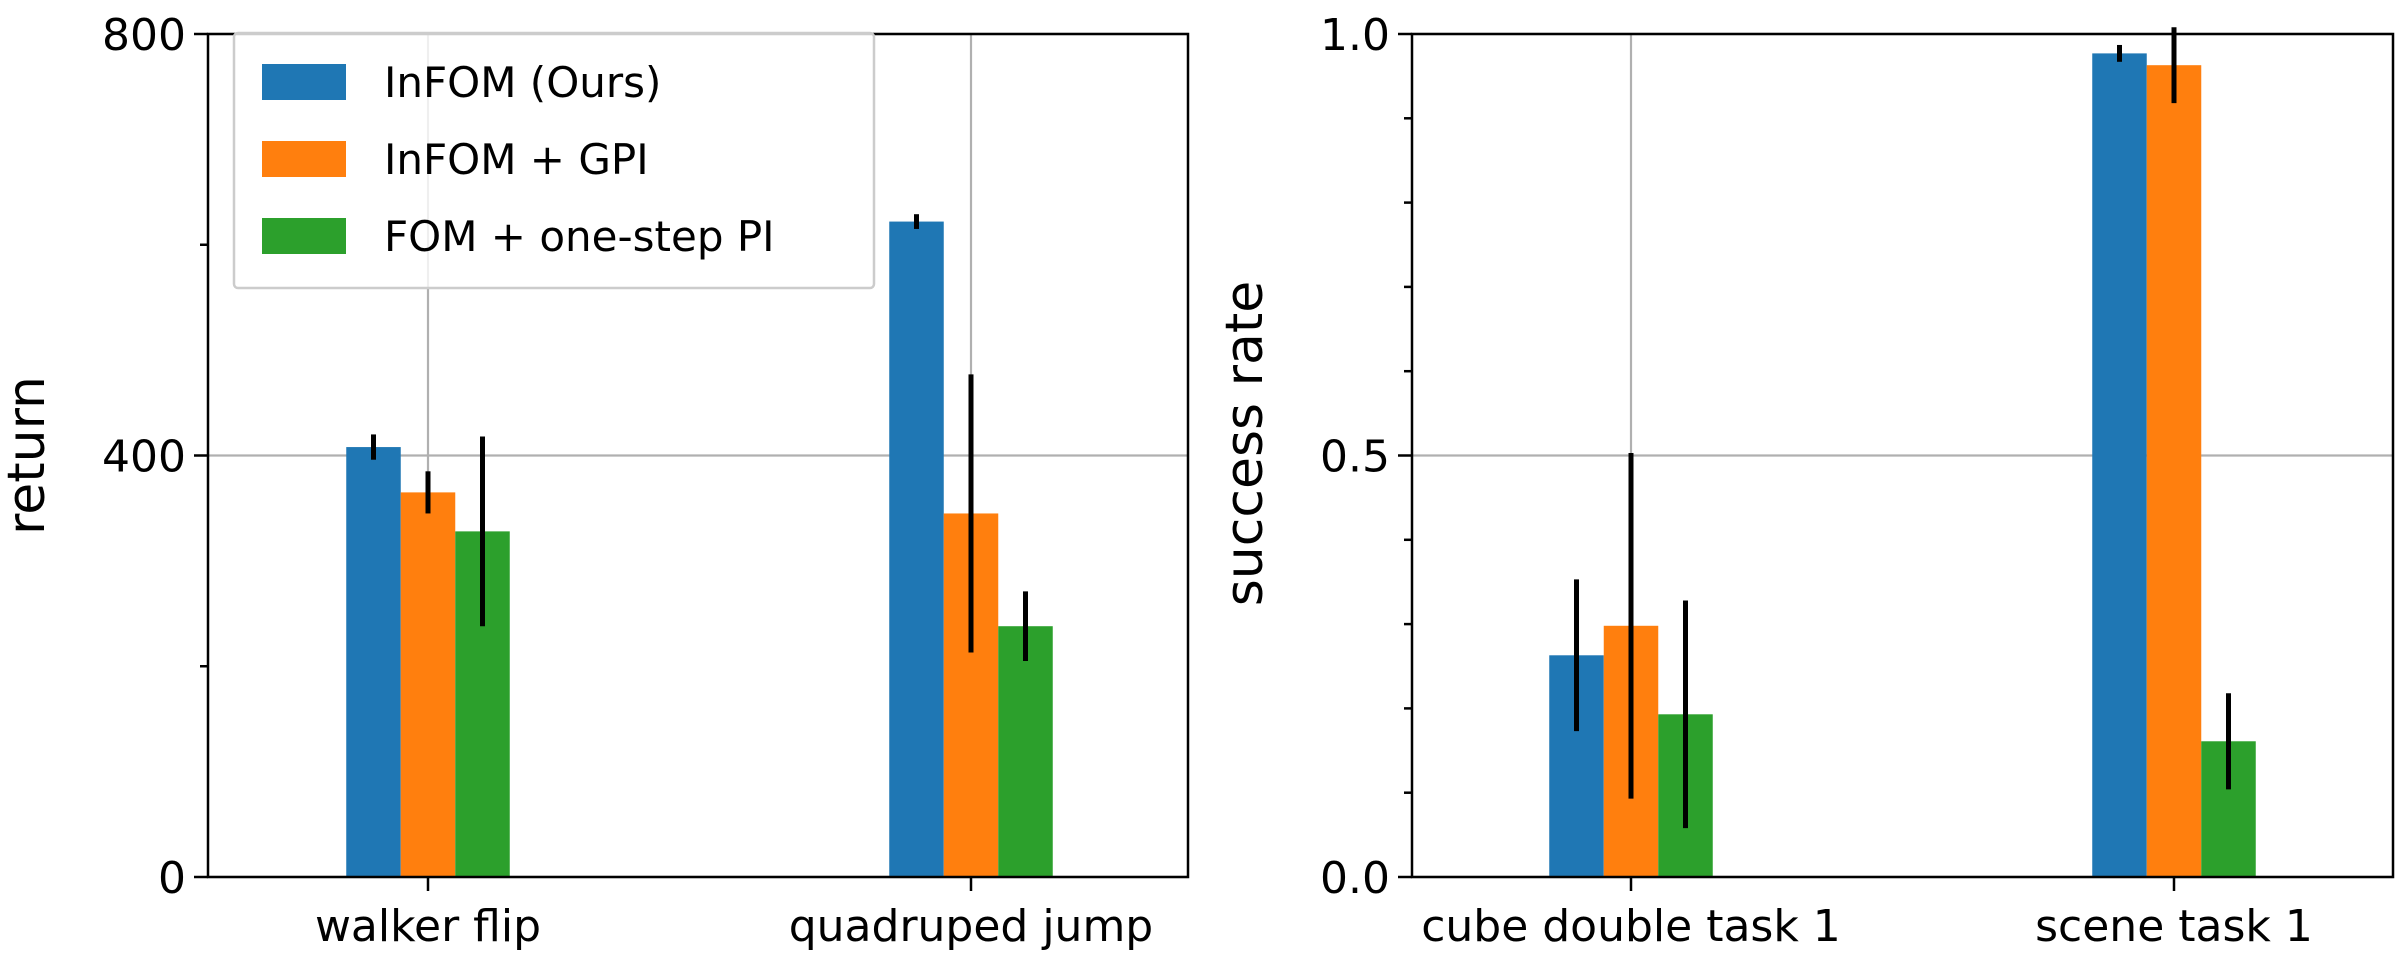 The image size is (2400, 960). Describe the element at coordinates (971, 926) in the screenshot. I see `x-tick-label: quadruped jump` at that location.